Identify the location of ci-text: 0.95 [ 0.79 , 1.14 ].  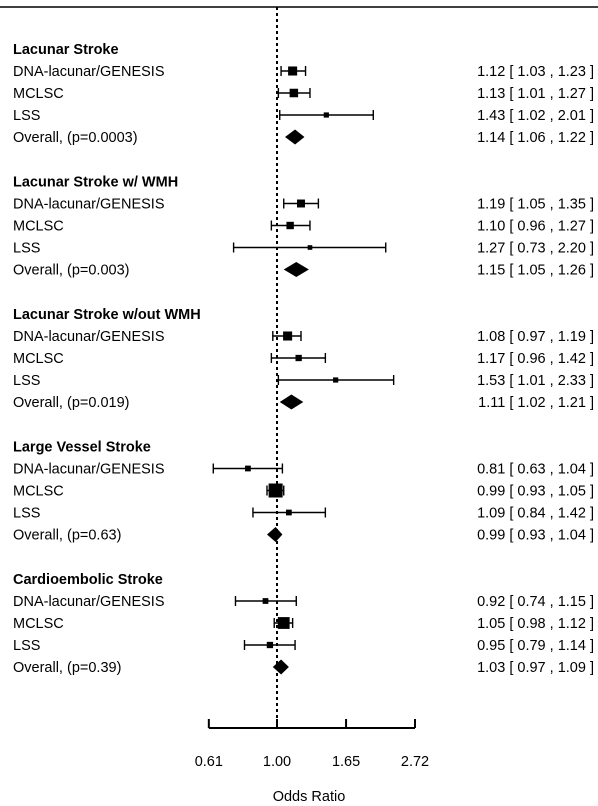
(535, 646).